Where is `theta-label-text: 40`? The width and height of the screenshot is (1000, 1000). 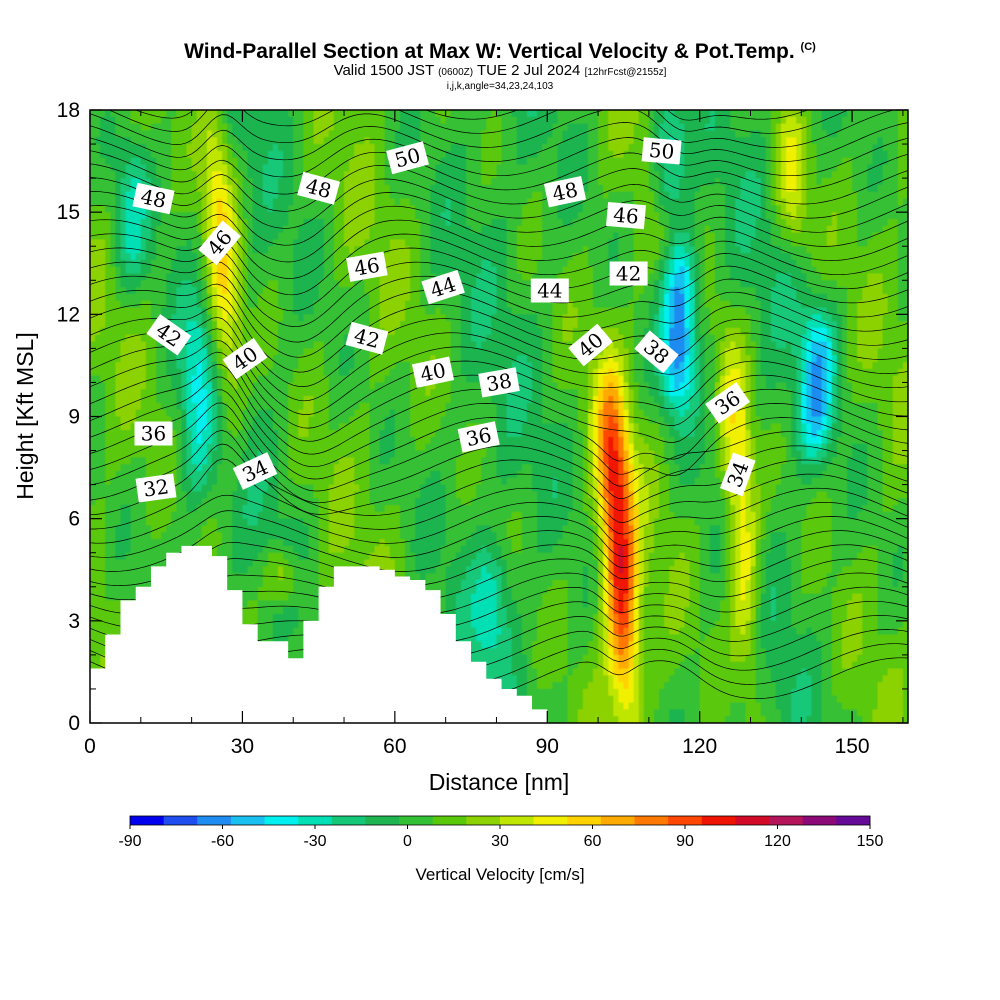
theta-label-text: 40 is located at coordinates (433, 372).